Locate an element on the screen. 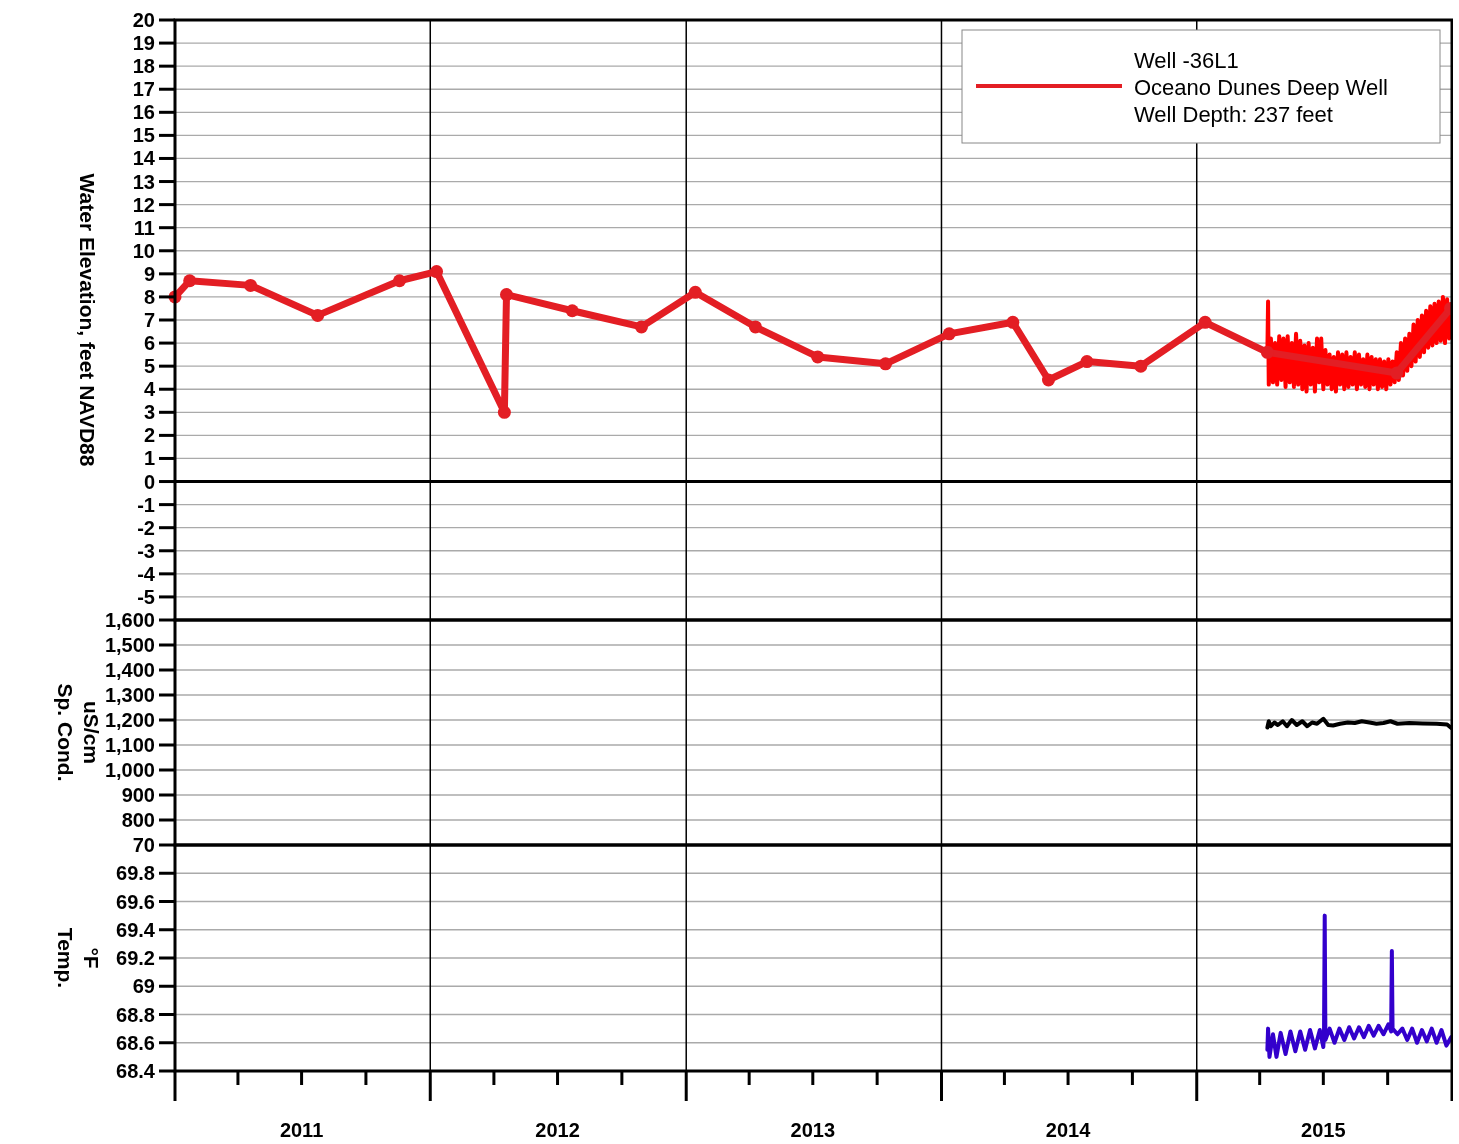 This screenshot has width=1459, height=1144. y-tick-label: 69.8 is located at coordinates (135, 873).